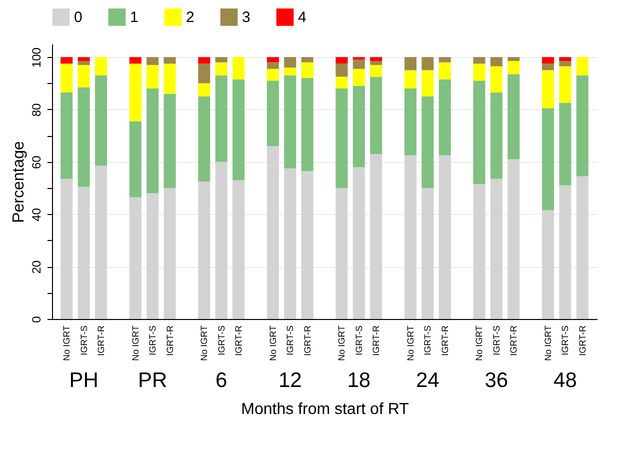 The height and width of the screenshot is (463, 635). What do you see at coordinates (325, 409) in the screenshot?
I see `x-axis-title: Months from start of RT` at bounding box center [325, 409].